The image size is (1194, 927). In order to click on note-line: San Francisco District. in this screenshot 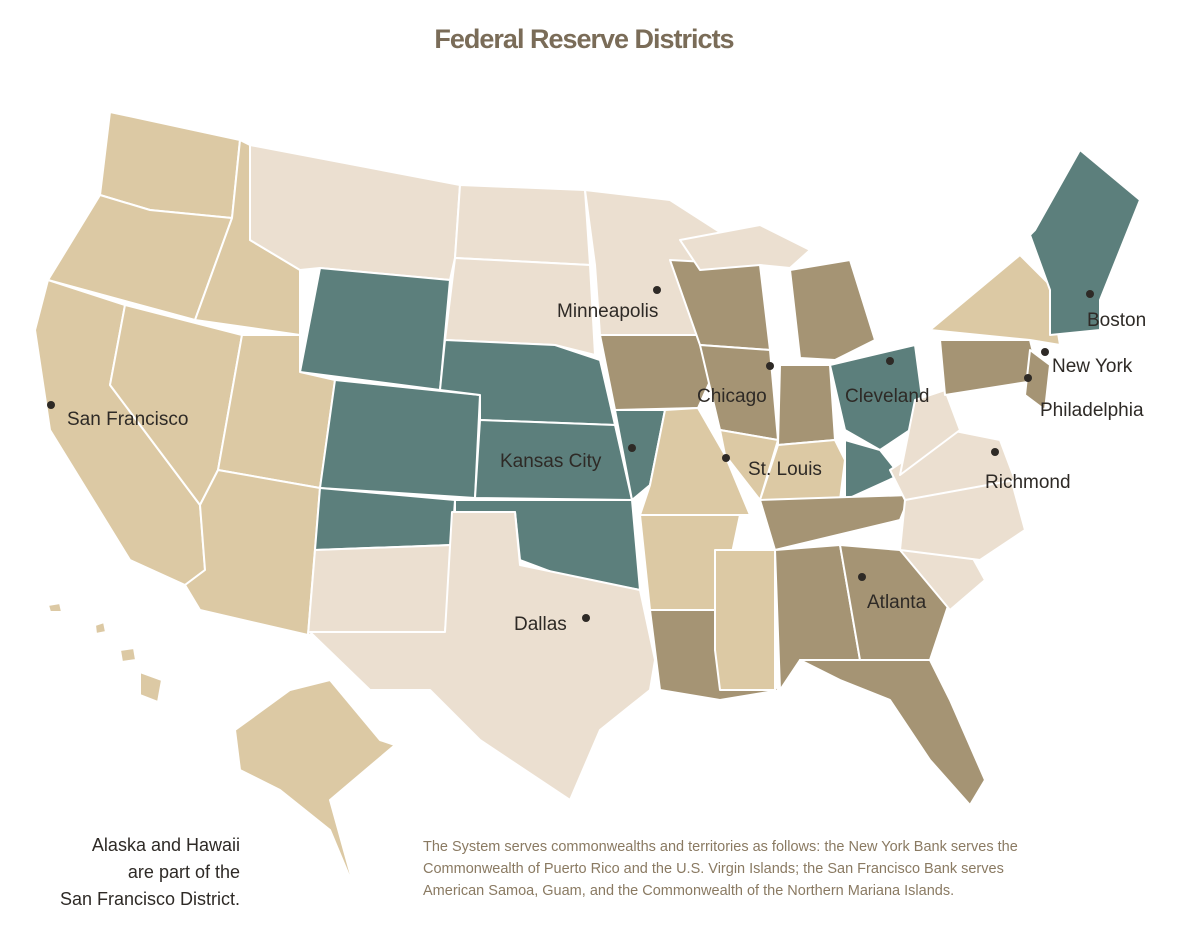, I will do `click(150, 899)`.